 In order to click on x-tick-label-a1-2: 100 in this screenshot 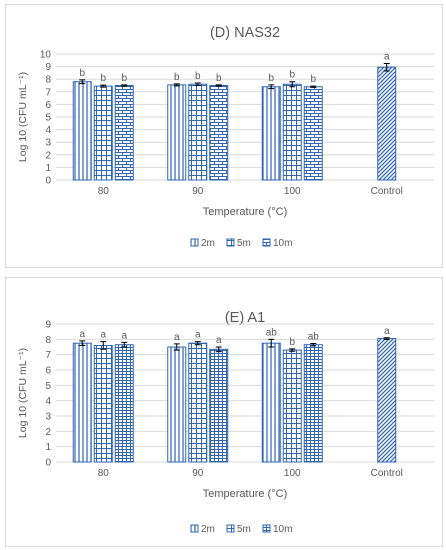, I will do `click(292, 473)`.